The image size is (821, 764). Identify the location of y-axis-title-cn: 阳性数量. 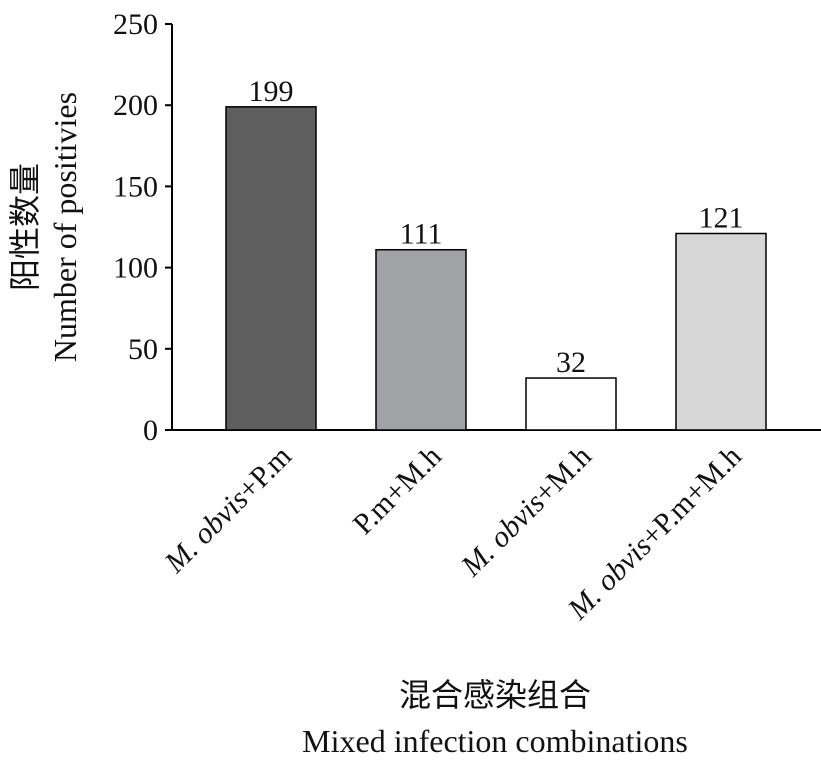
(25, 227).